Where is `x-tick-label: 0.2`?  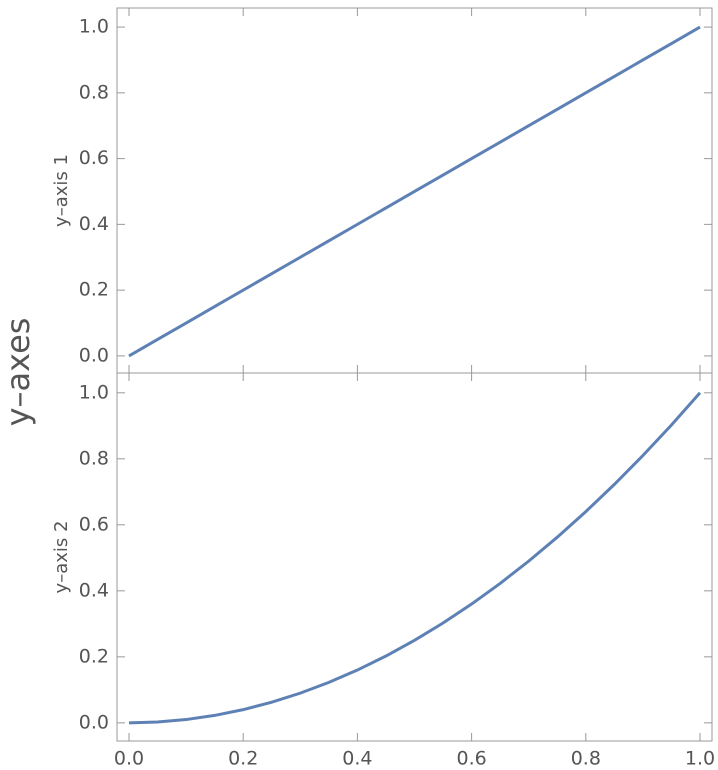 x-tick-label: 0.2 is located at coordinates (243, 759).